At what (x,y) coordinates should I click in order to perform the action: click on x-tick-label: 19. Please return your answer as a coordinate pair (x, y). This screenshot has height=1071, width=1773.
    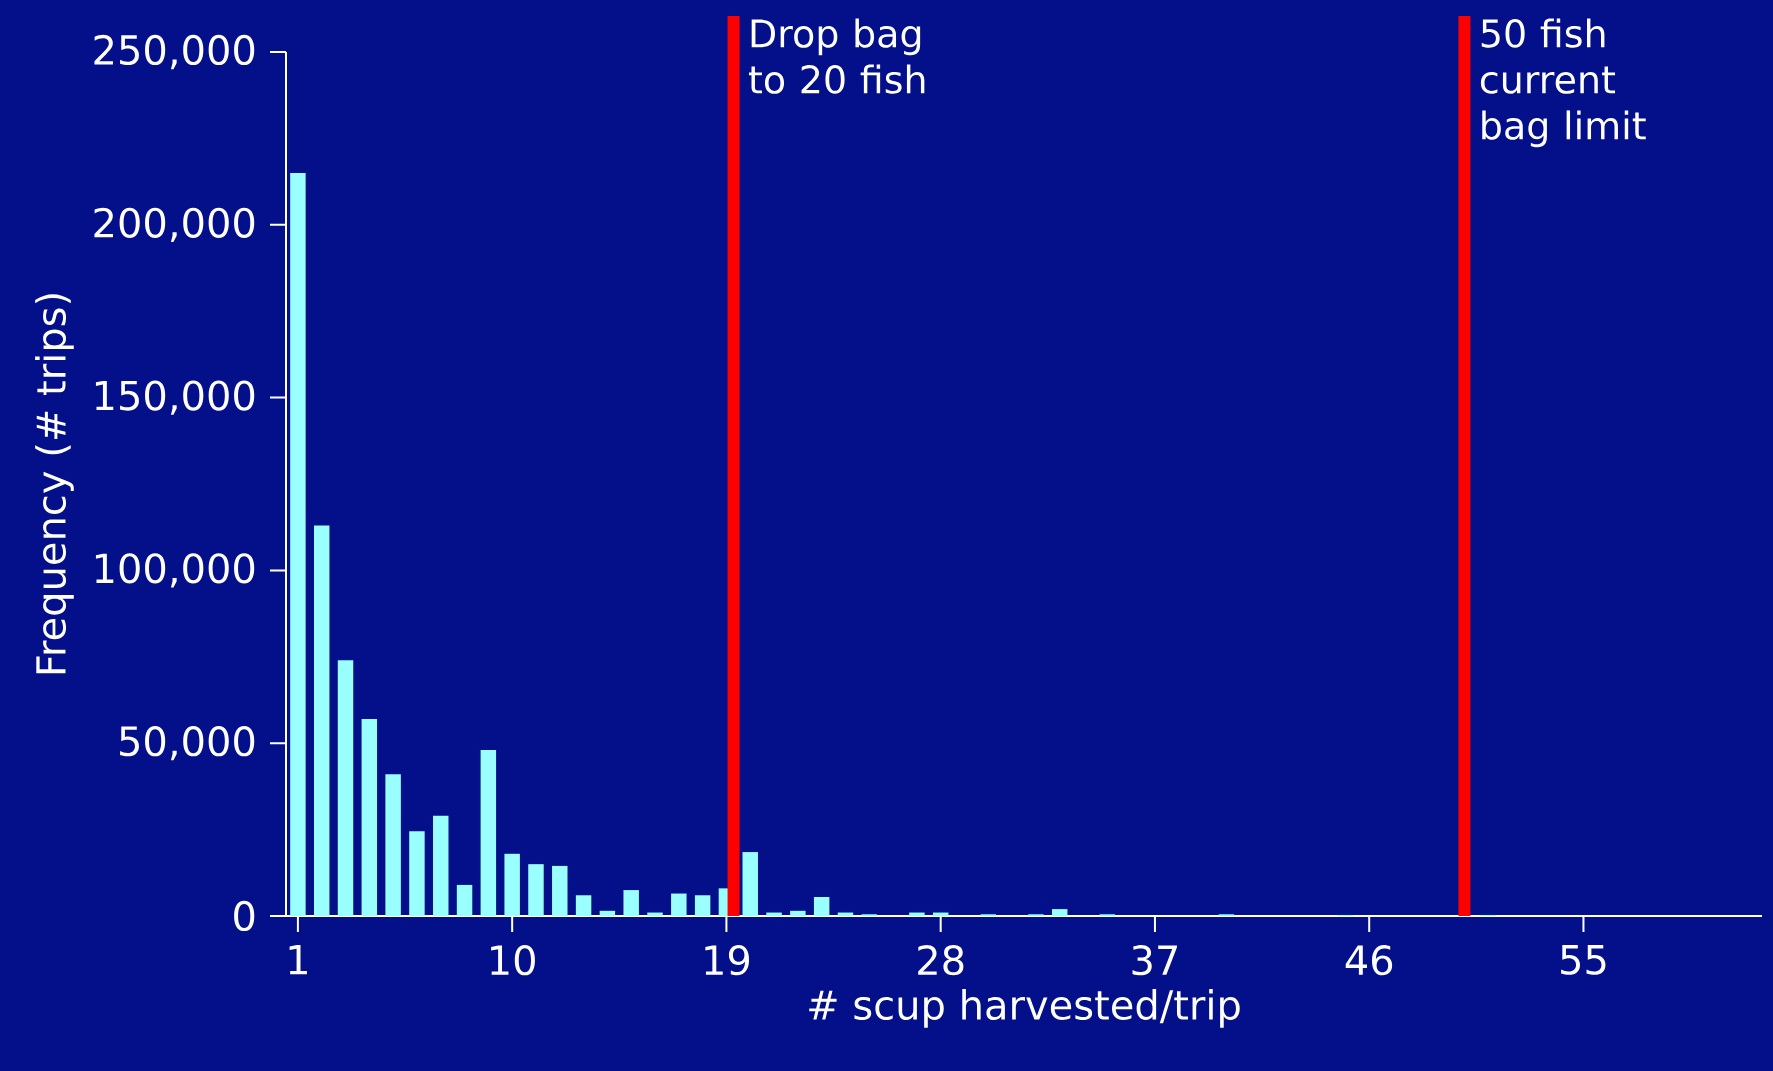
    Looking at the image, I should click on (727, 960).